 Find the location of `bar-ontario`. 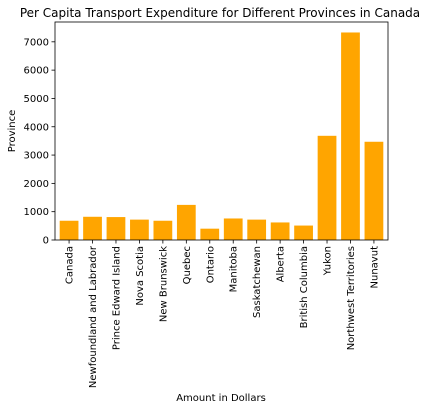

bar-ontario is located at coordinates (210, 234).